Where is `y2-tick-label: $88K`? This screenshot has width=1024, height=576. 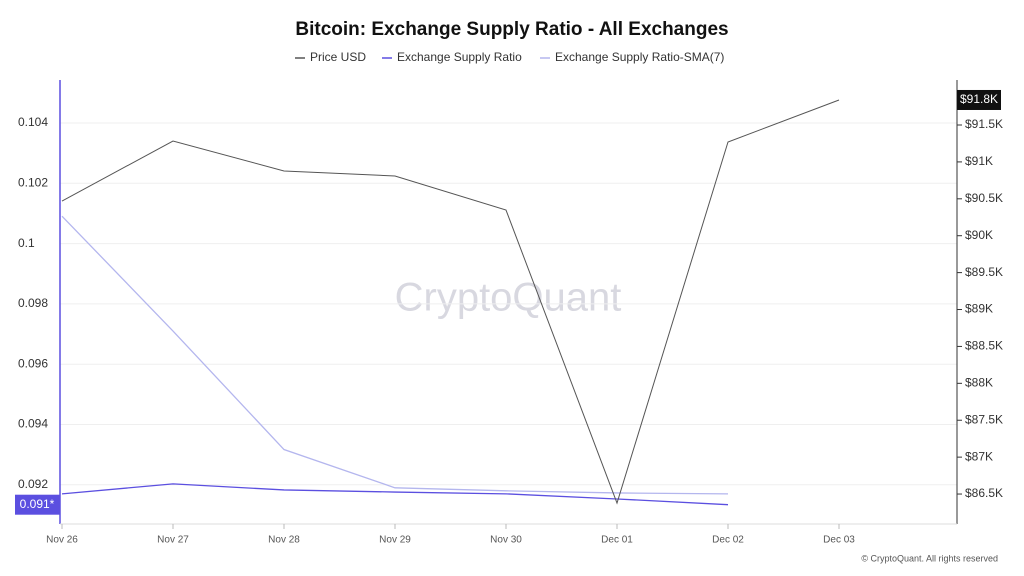
y2-tick-label: $88K is located at coordinates (979, 382).